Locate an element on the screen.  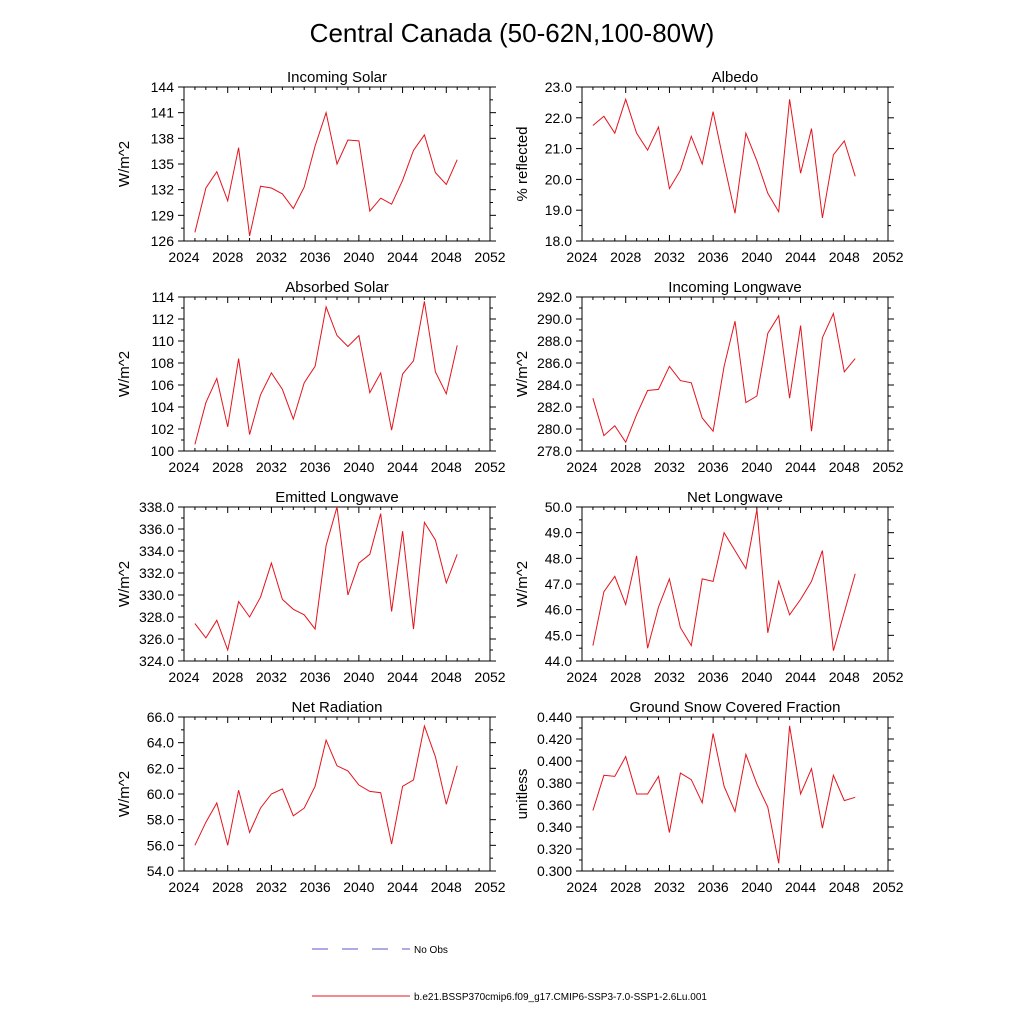
y-tick-label: 338.0 is located at coordinates (156, 507).